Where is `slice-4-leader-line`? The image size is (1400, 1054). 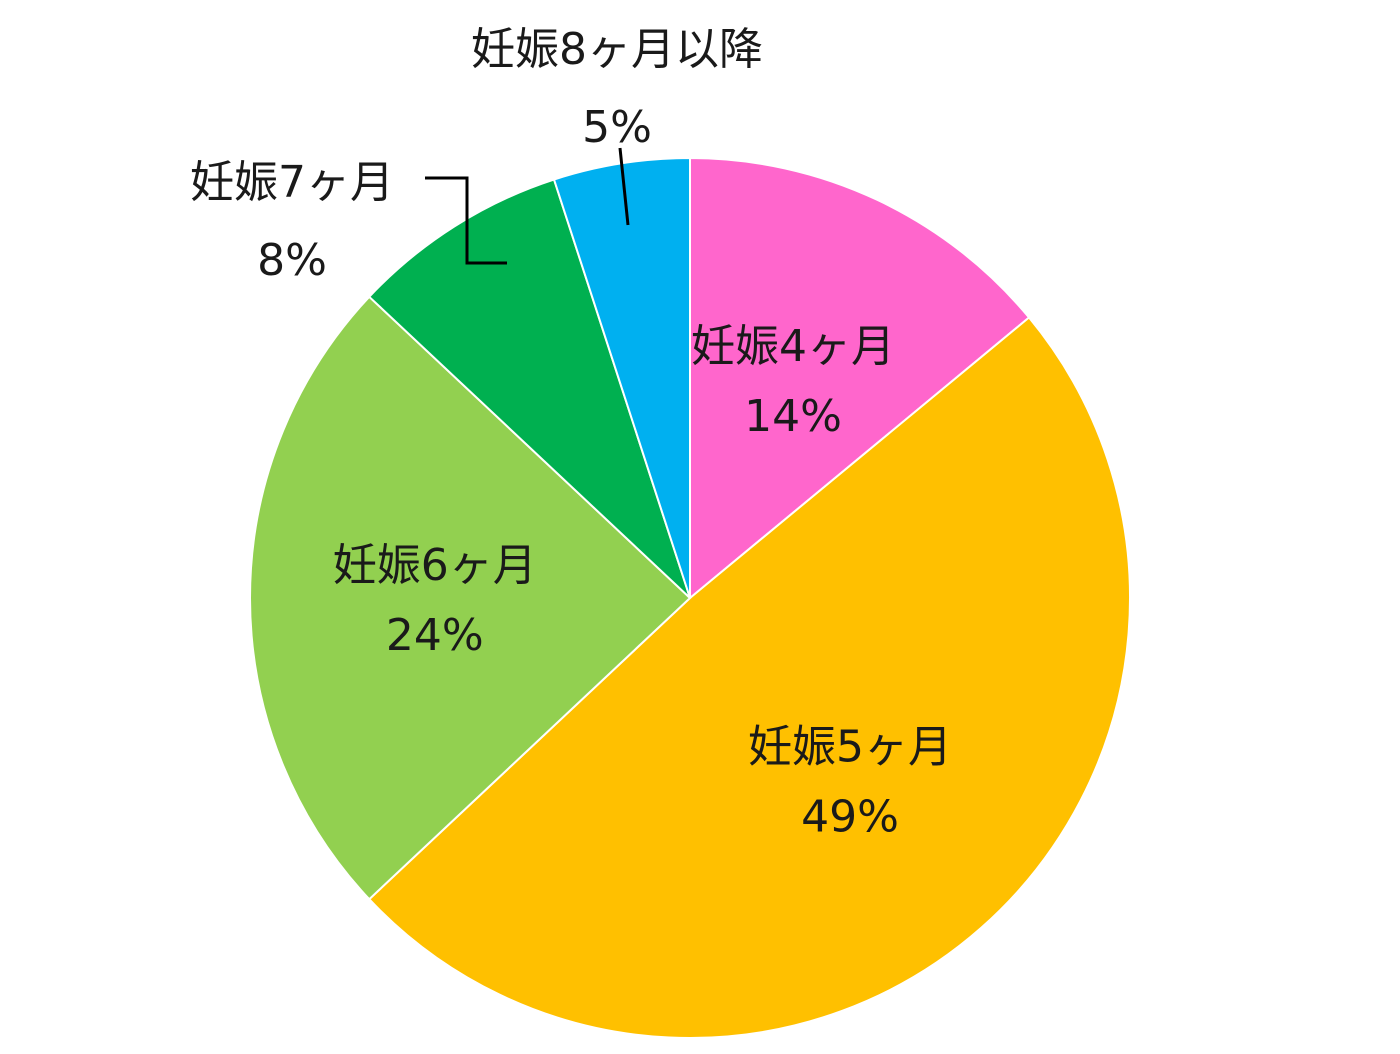
slice-4-leader-line is located at coordinates (466, 220).